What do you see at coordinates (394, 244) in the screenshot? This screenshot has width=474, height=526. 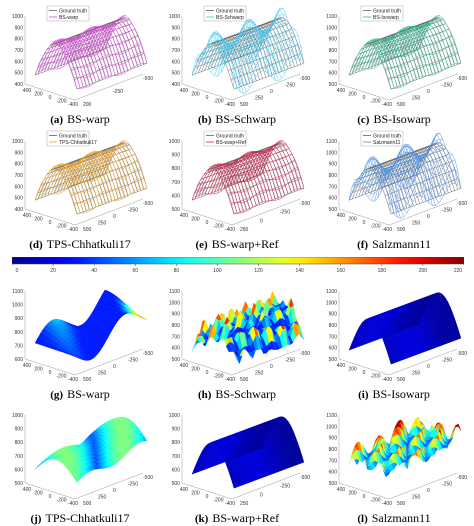 I see `panel-caption: (f) Salzmann11` at bounding box center [394, 244].